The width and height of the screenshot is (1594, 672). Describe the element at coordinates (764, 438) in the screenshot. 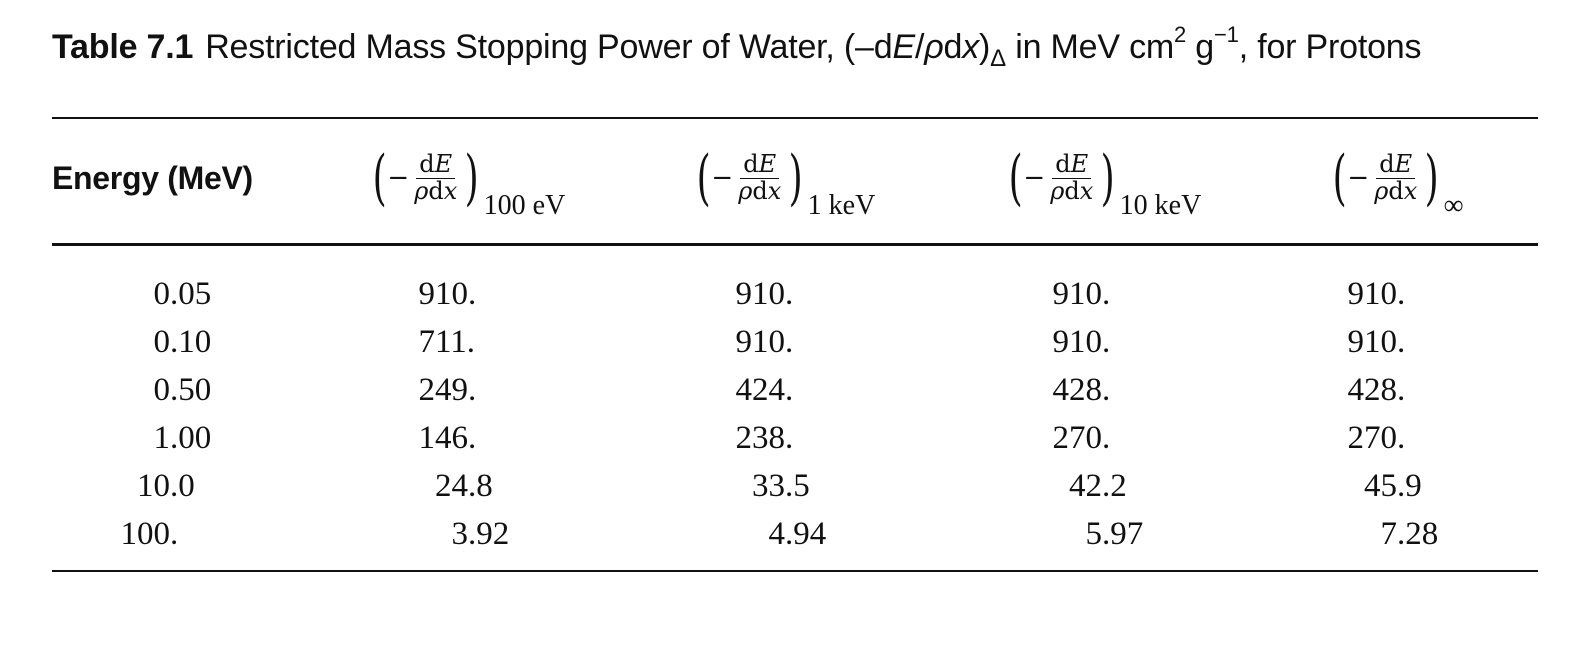

I see `value-cell: 238.` at that location.